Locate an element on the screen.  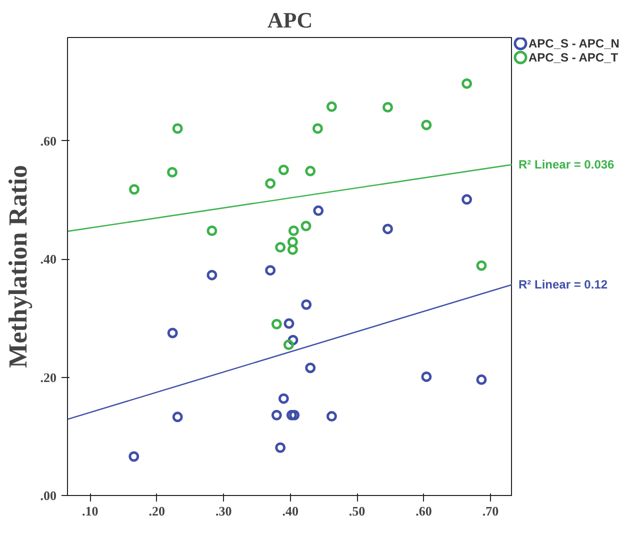
annotation: R² Linear = 0.12 is located at coordinates (563, 285).